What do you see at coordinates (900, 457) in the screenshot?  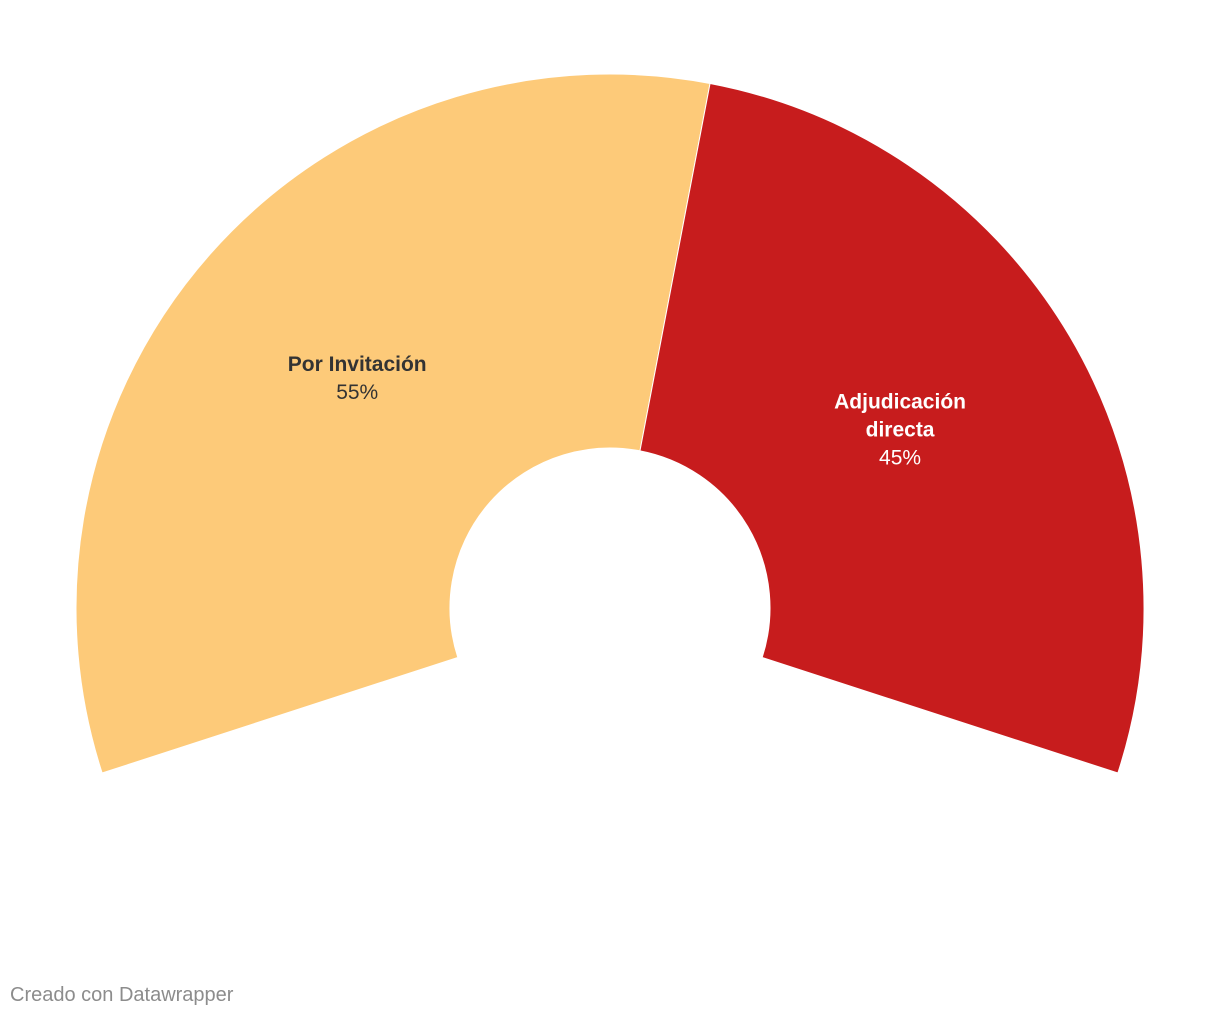 I see `slice-value-2: 45%` at bounding box center [900, 457].